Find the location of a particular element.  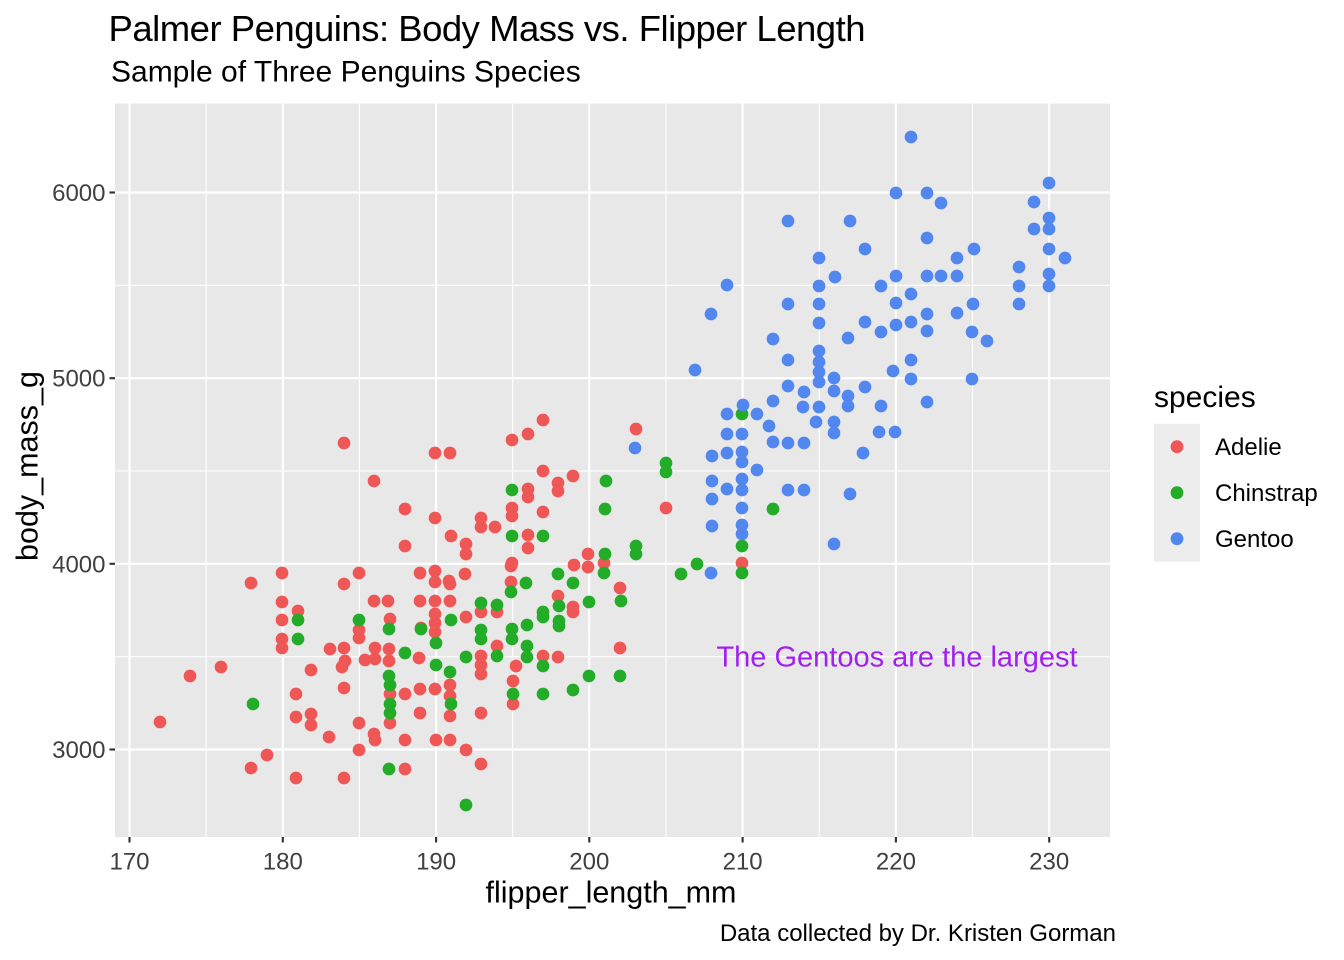

svg-text: 190 is located at coordinates (436, 862).